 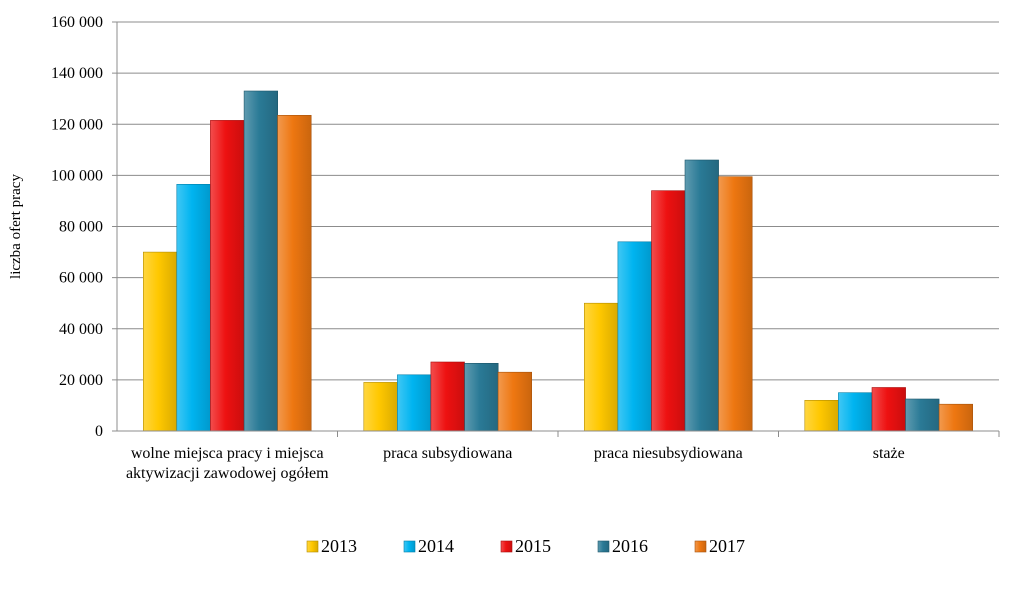 What do you see at coordinates (81, 227) in the screenshot?
I see `y-tick-label: 80 000` at bounding box center [81, 227].